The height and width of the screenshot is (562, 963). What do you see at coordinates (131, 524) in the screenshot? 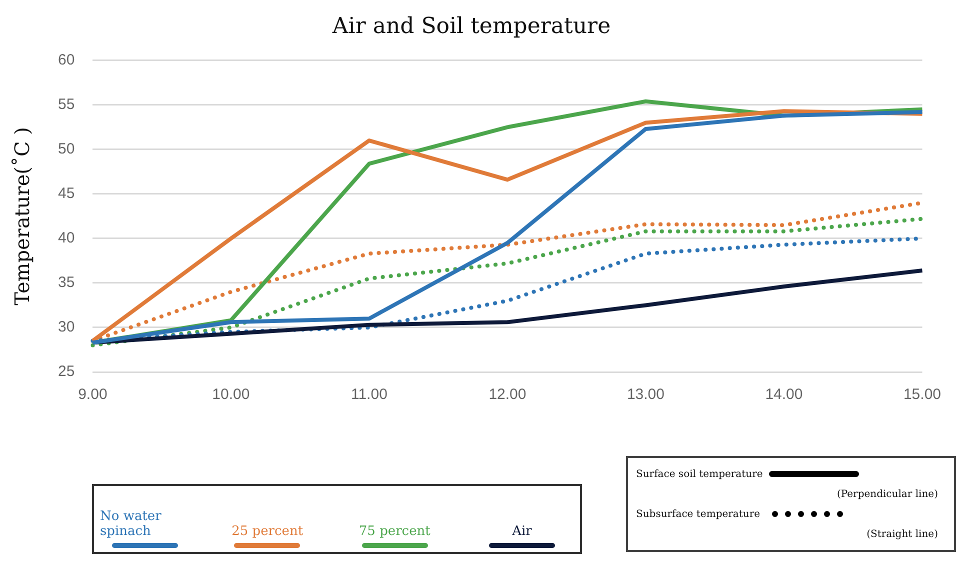
I see `text: No water spinach` at bounding box center [131, 524].